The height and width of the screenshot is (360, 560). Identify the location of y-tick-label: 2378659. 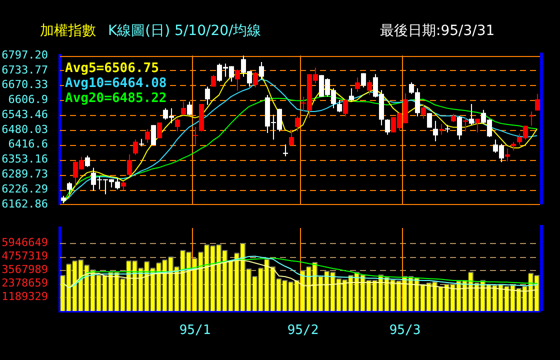
(25, 283).